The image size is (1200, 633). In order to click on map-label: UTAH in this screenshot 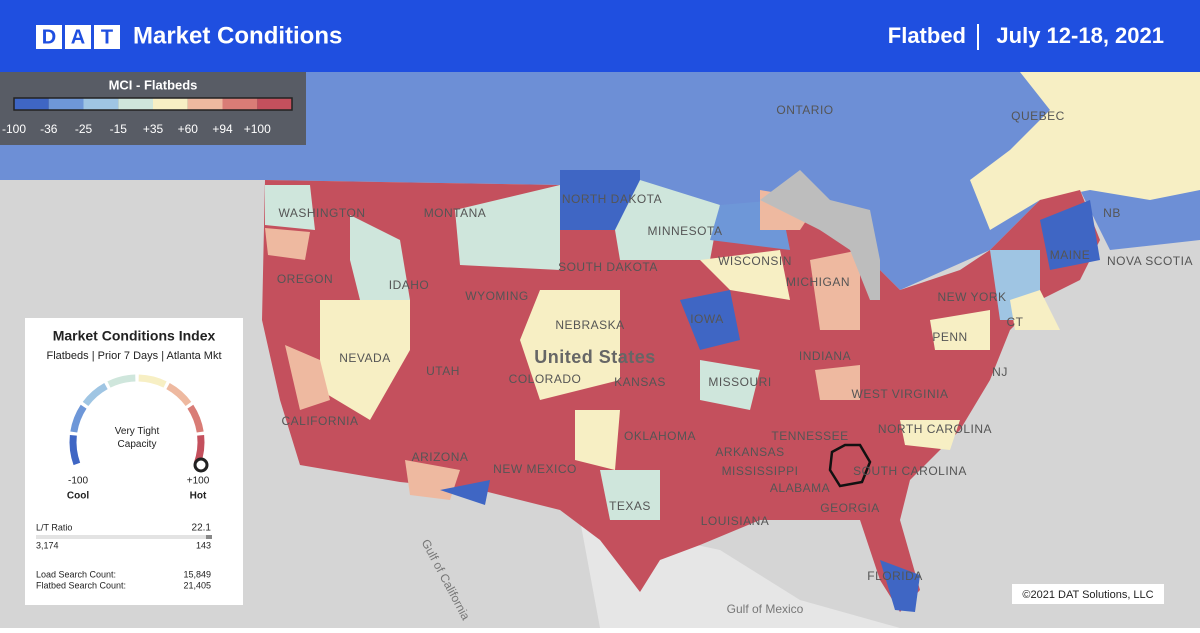, I will do `click(443, 371)`.